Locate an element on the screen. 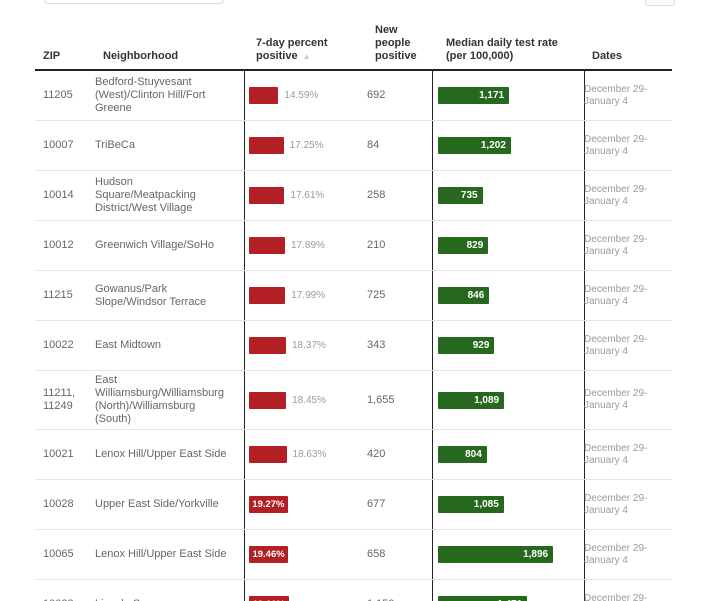  test-rate-cell: 735 is located at coordinates (511, 195).